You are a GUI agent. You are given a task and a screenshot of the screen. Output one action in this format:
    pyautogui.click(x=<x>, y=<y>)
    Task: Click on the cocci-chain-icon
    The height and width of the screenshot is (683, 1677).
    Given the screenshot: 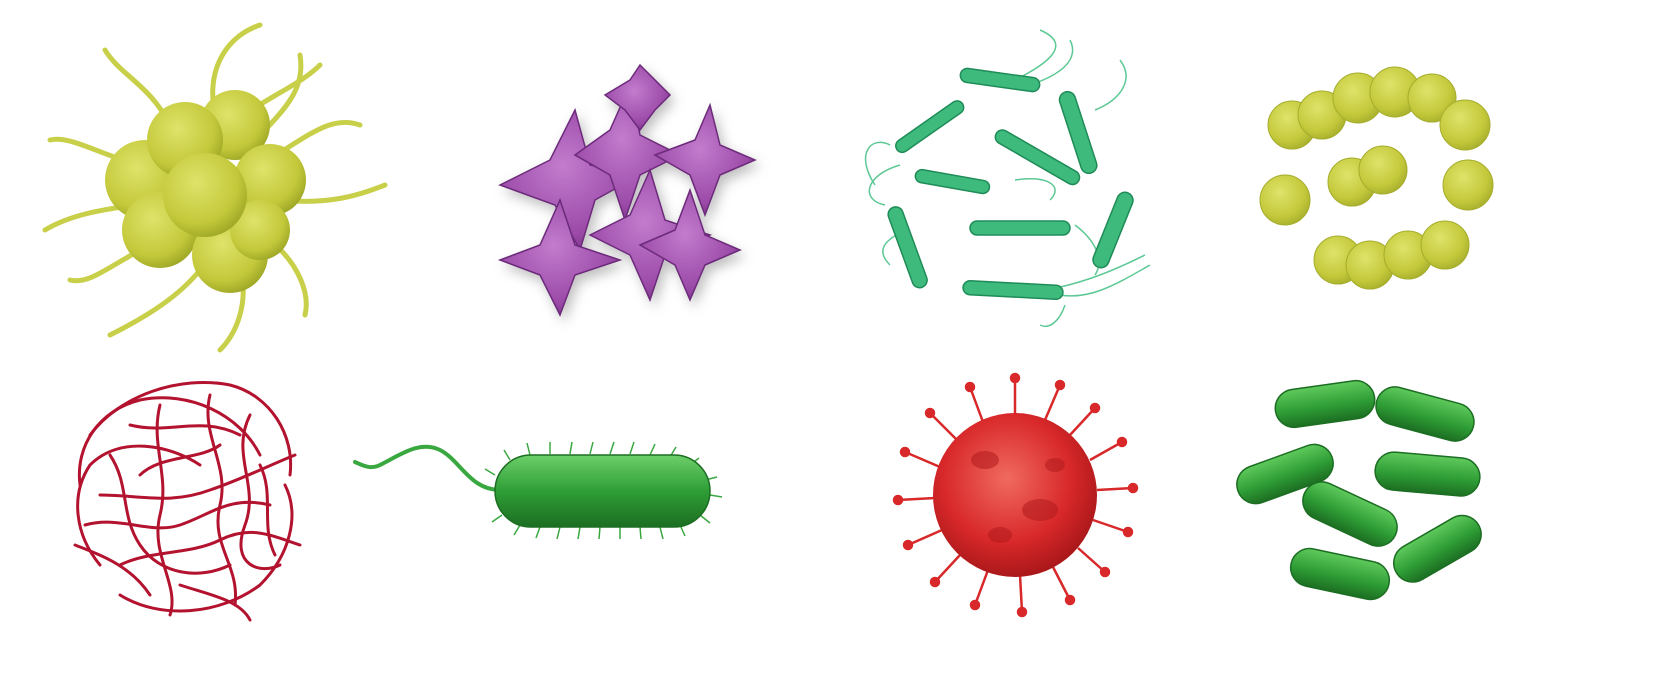 What is the action you would take?
    pyautogui.click(x=1376, y=178)
    